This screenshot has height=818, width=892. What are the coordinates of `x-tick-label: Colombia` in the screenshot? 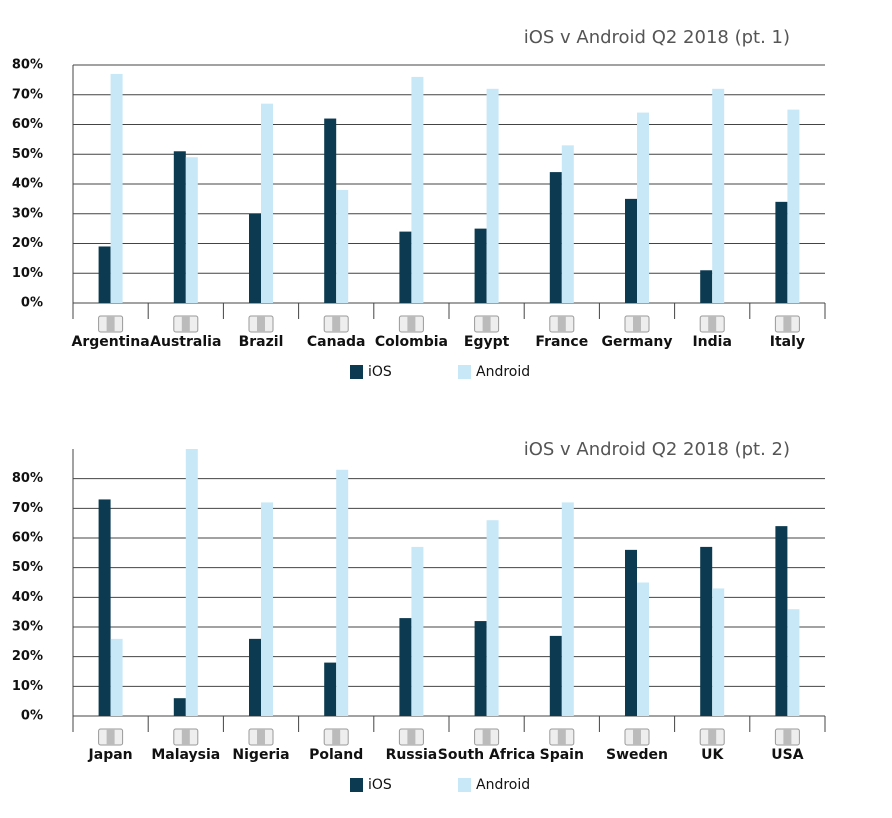 It's located at (411, 342).